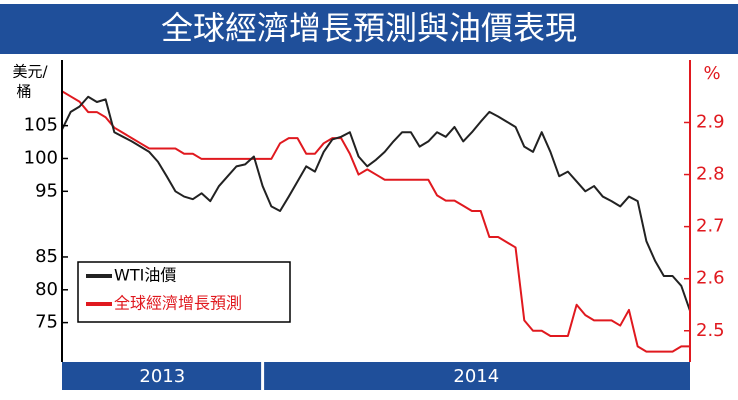 This screenshot has width=738, height=400. What do you see at coordinates (376, 376) in the screenshot?
I see `x-axis-bar` at bounding box center [376, 376].